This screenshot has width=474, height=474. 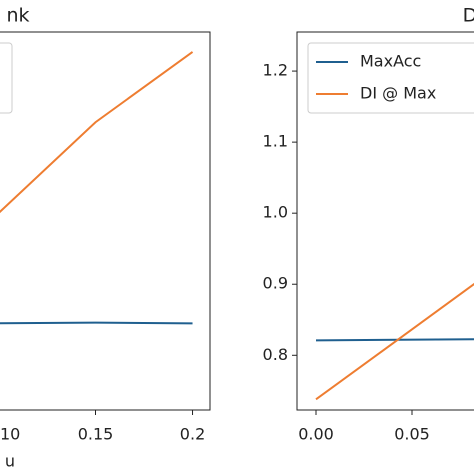 I want to click on y-tick-label: 1.2, so click(x=275, y=70).